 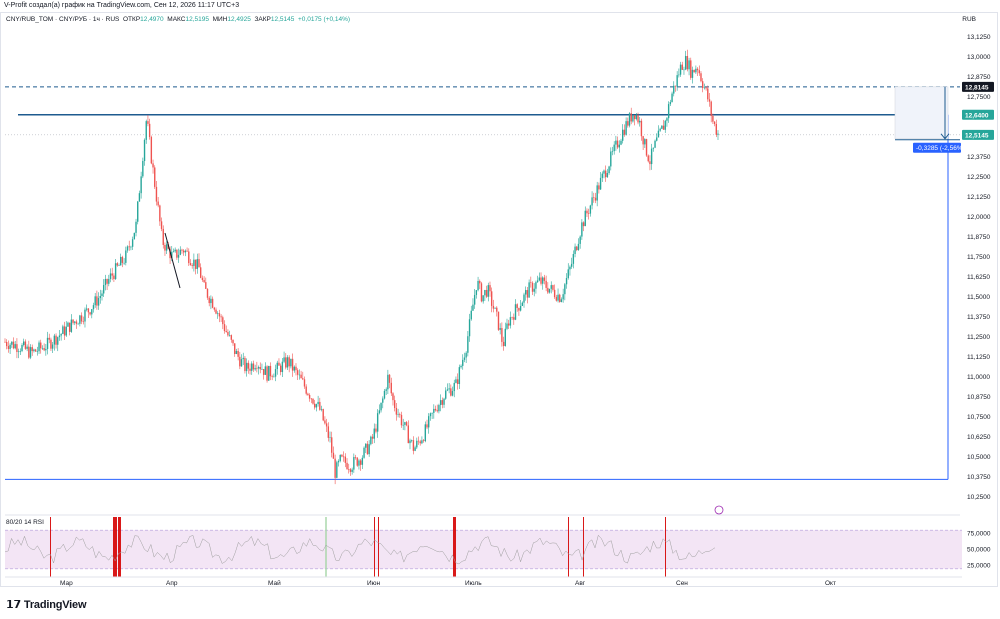 I want to click on price-badge-current: 12,5145, so click(x=977, y=135).